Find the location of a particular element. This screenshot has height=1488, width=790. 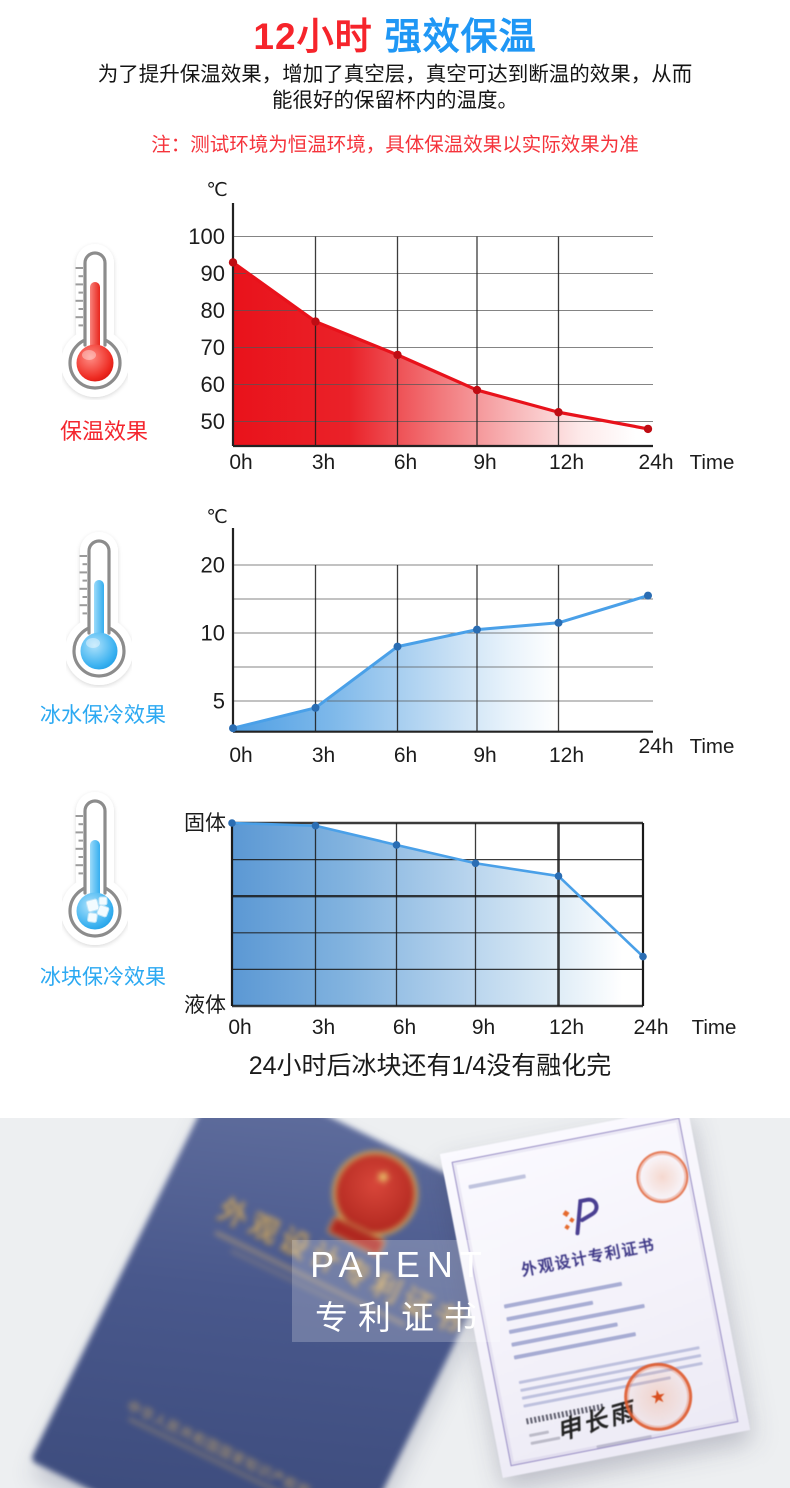

sipo-logo-icon is located at coordinates (580, 1216).